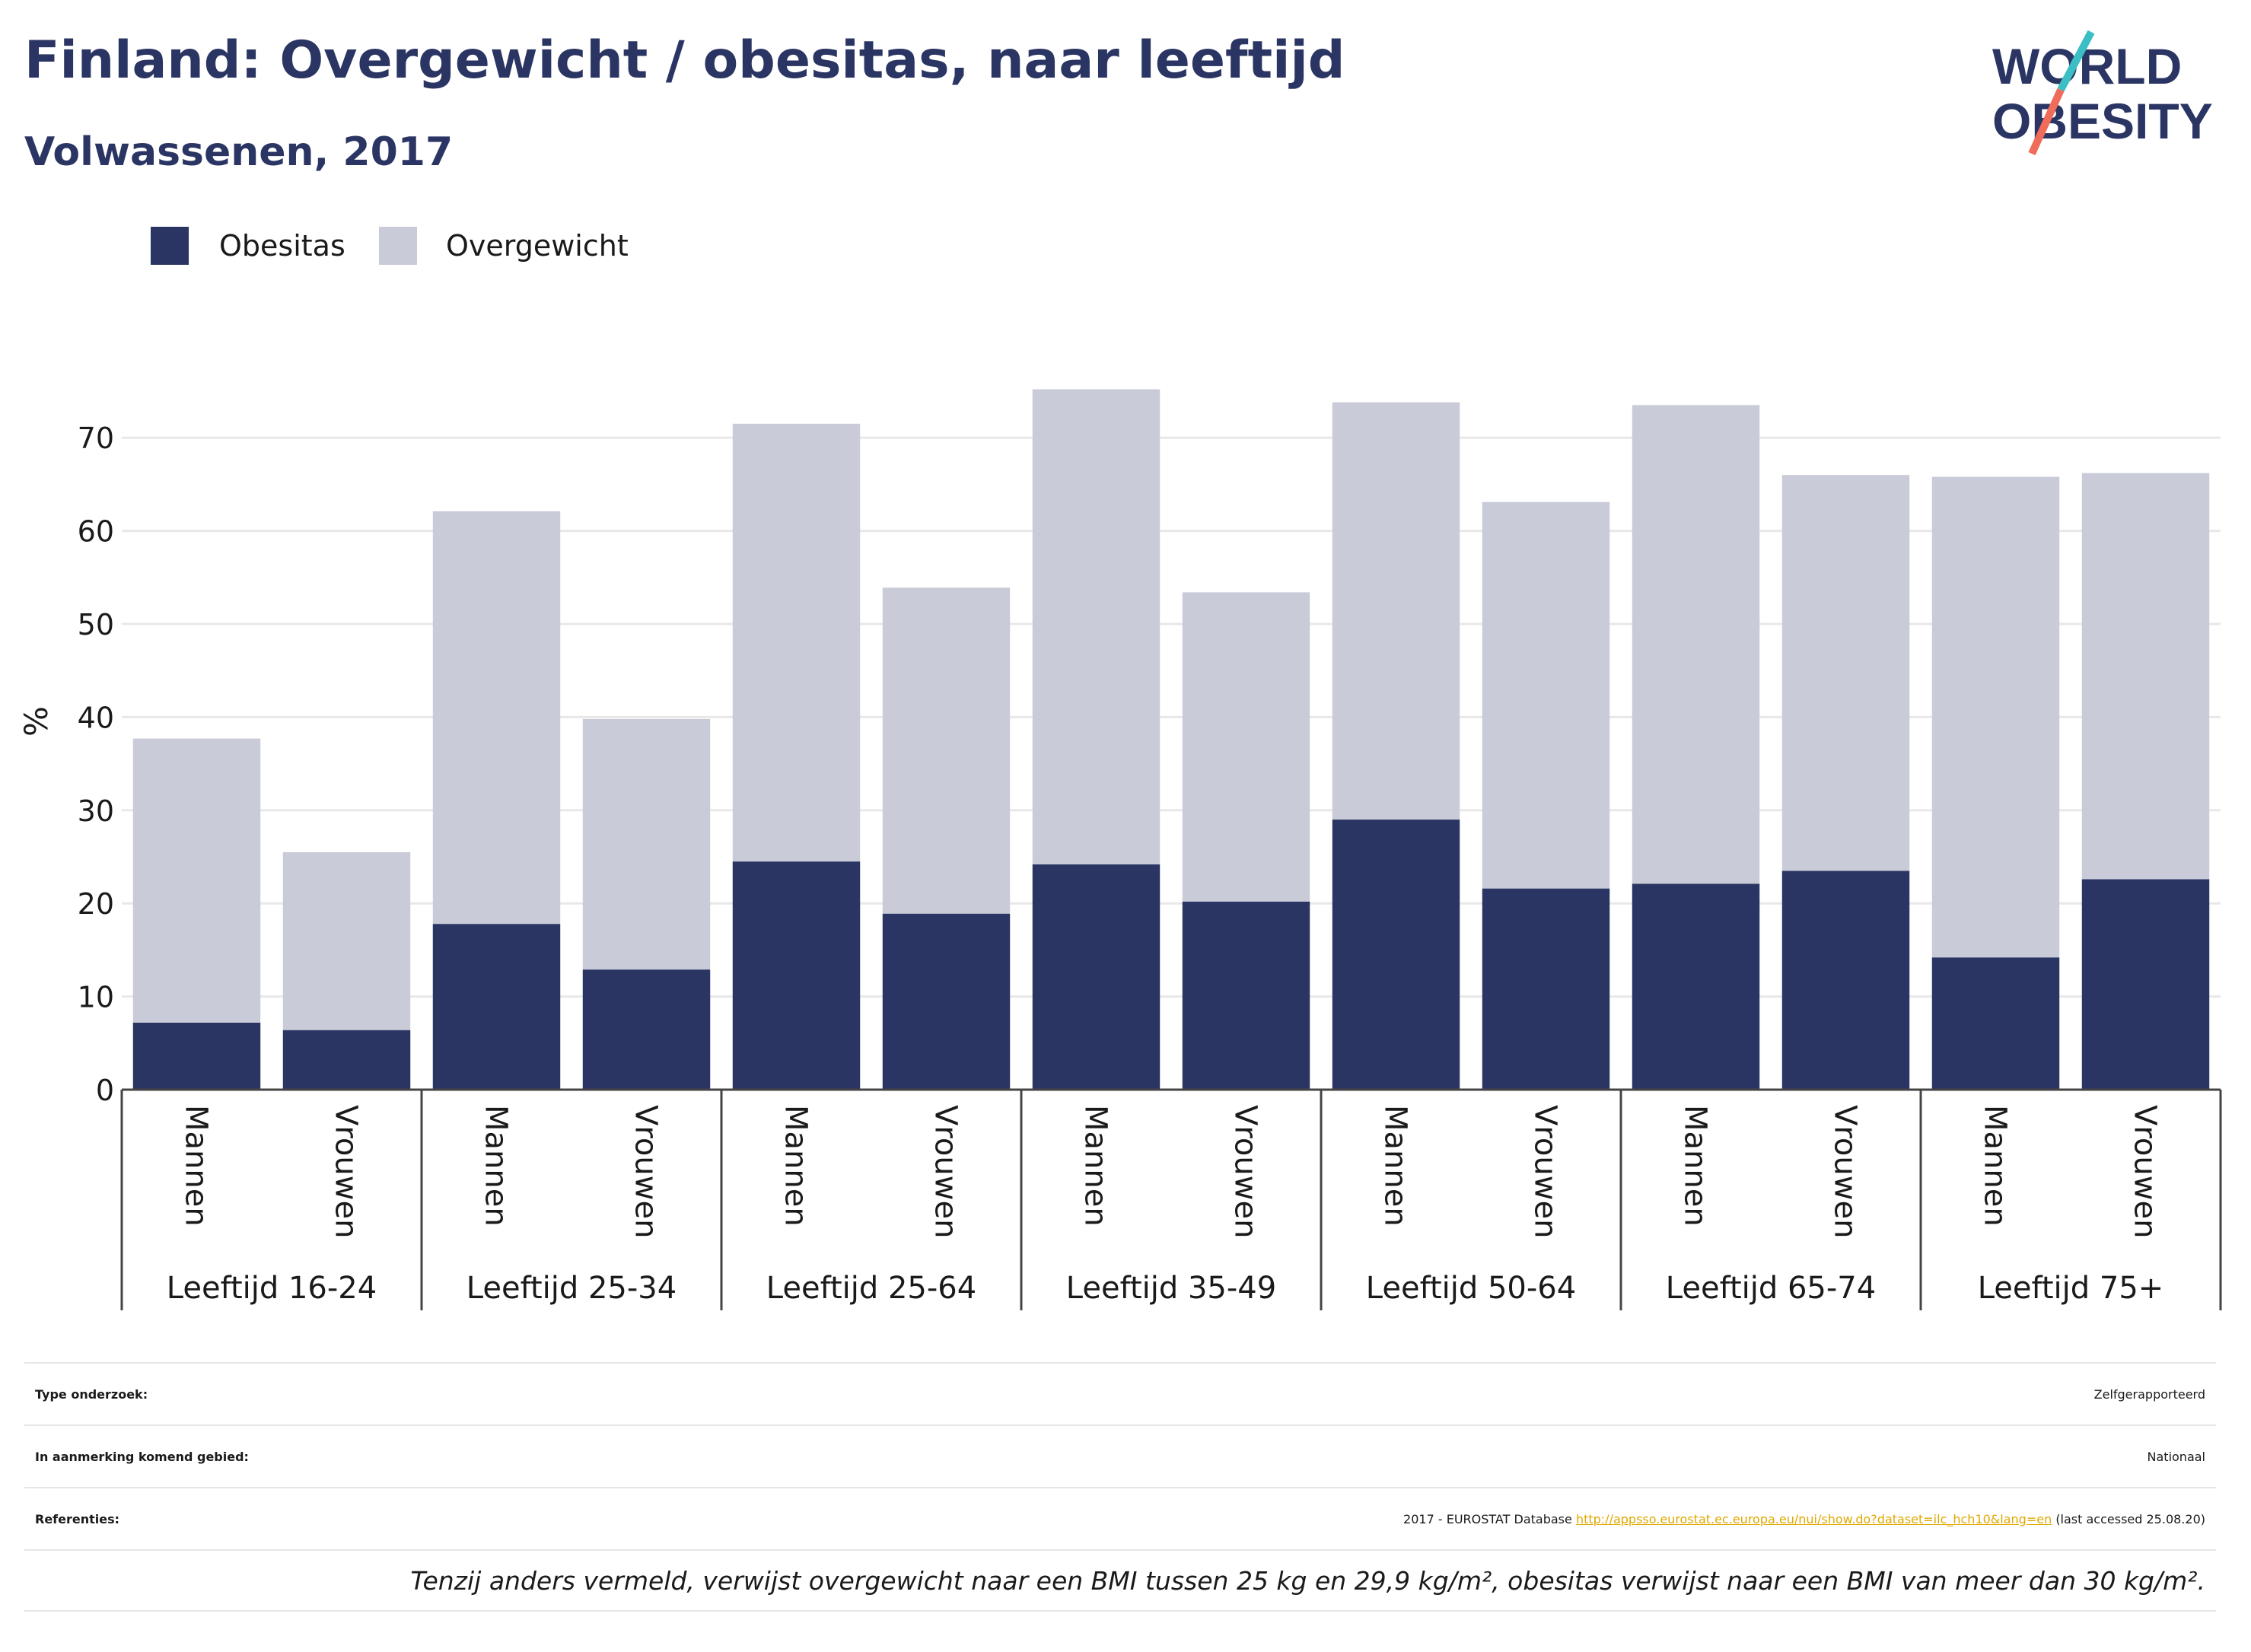  I want to click on info-value-type: Zelfgerapporteerd, so click(2149, 1394).